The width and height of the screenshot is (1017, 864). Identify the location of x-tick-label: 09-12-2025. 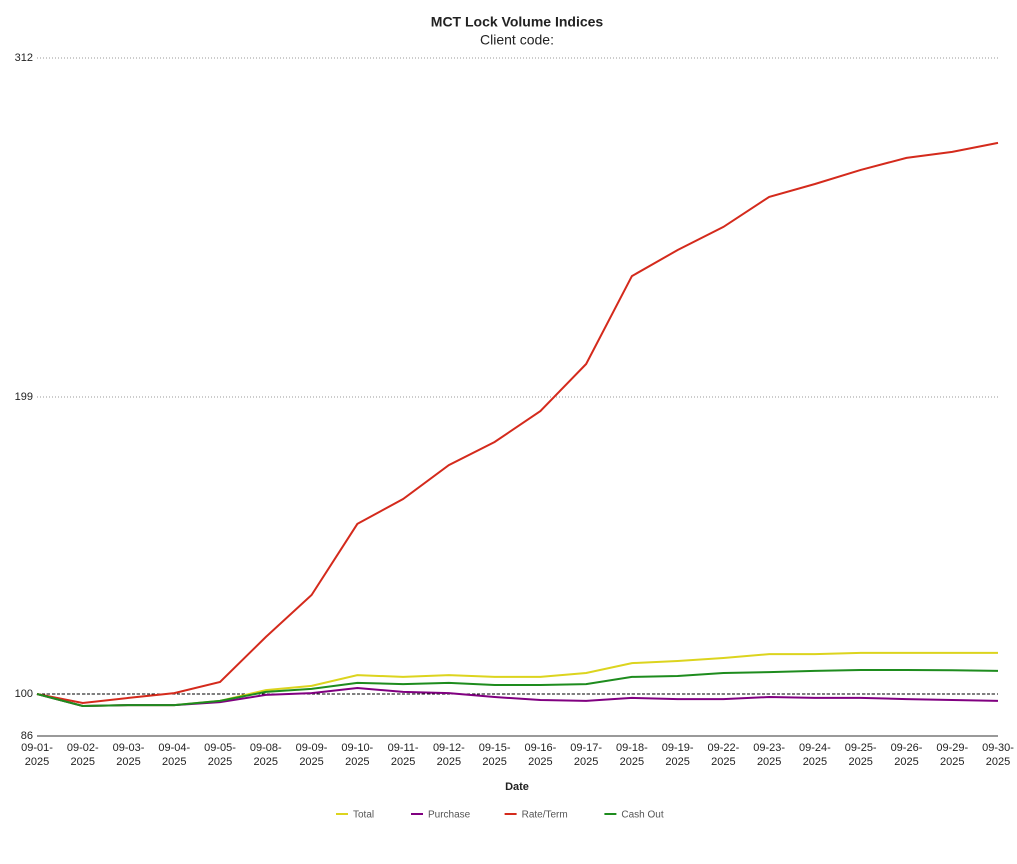
(448, 755).